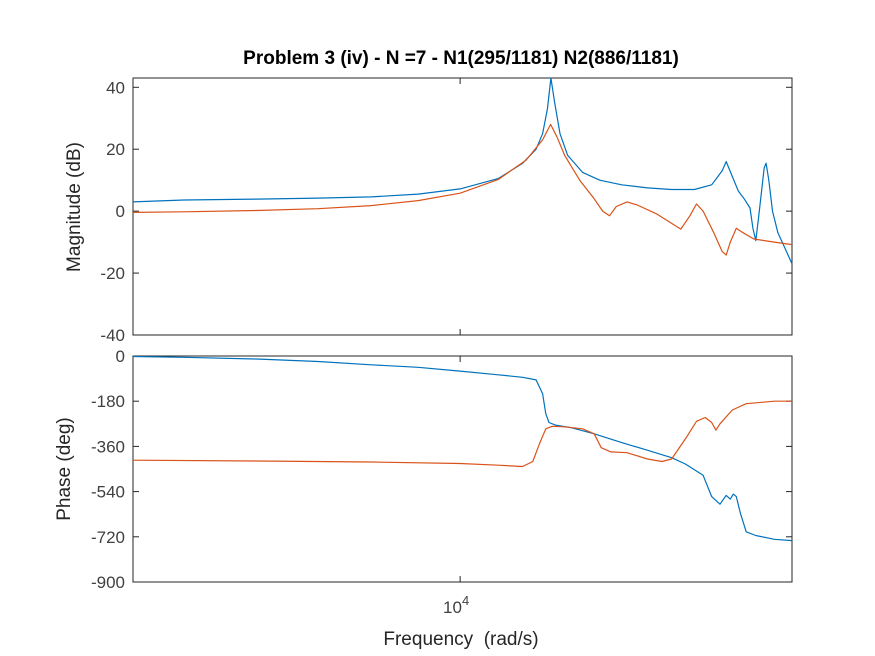  What do you see at coordinates (115, 87) in the screenshot?
I see `magnitude-y-tick-label: 40` at bounding box center [115, 87].